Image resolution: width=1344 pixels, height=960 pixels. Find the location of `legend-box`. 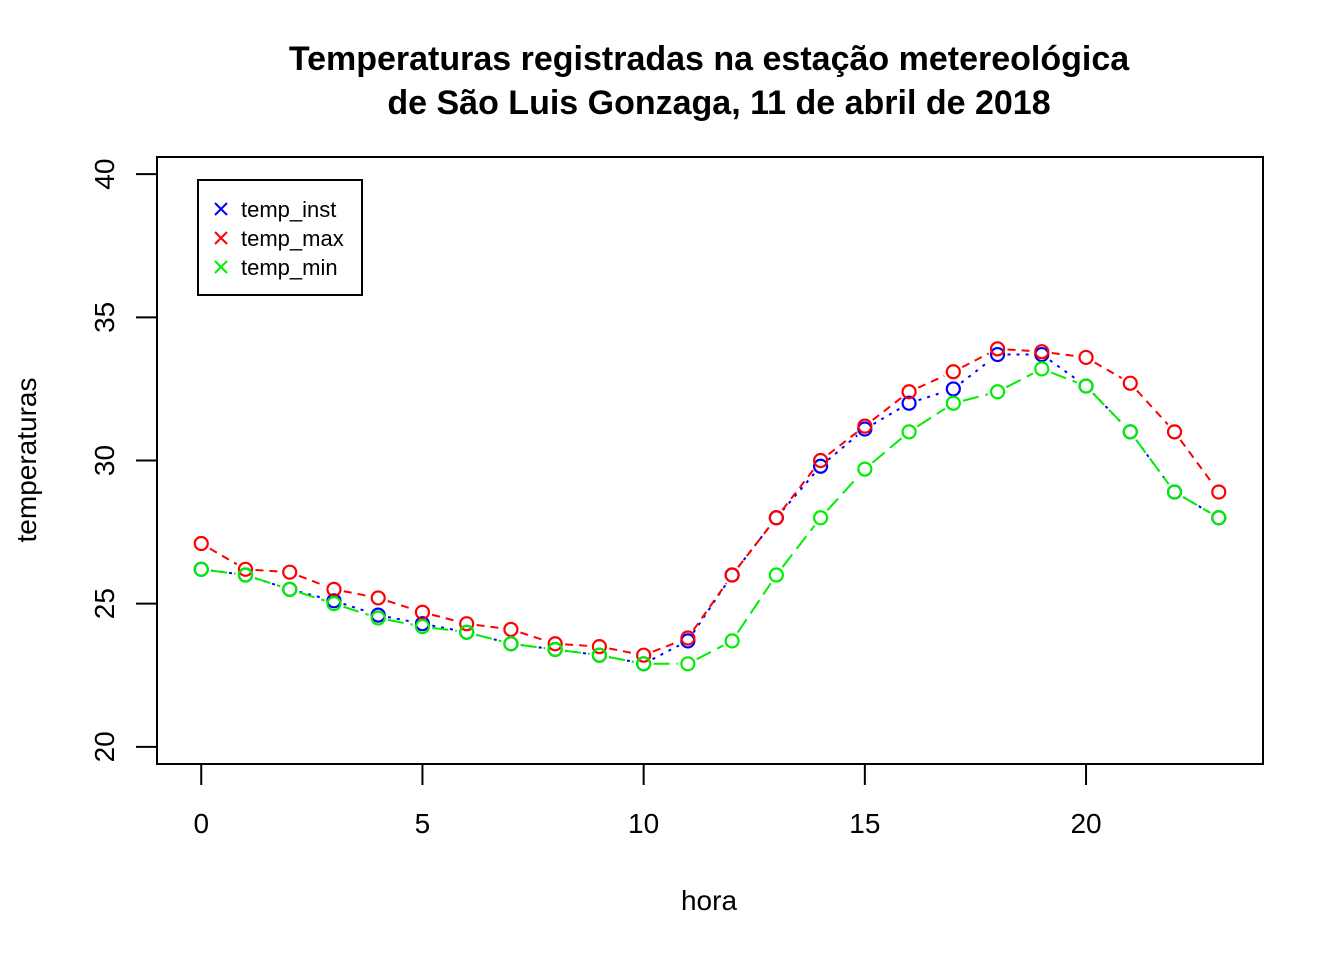

legend-box is located at coordinates (280, 237).